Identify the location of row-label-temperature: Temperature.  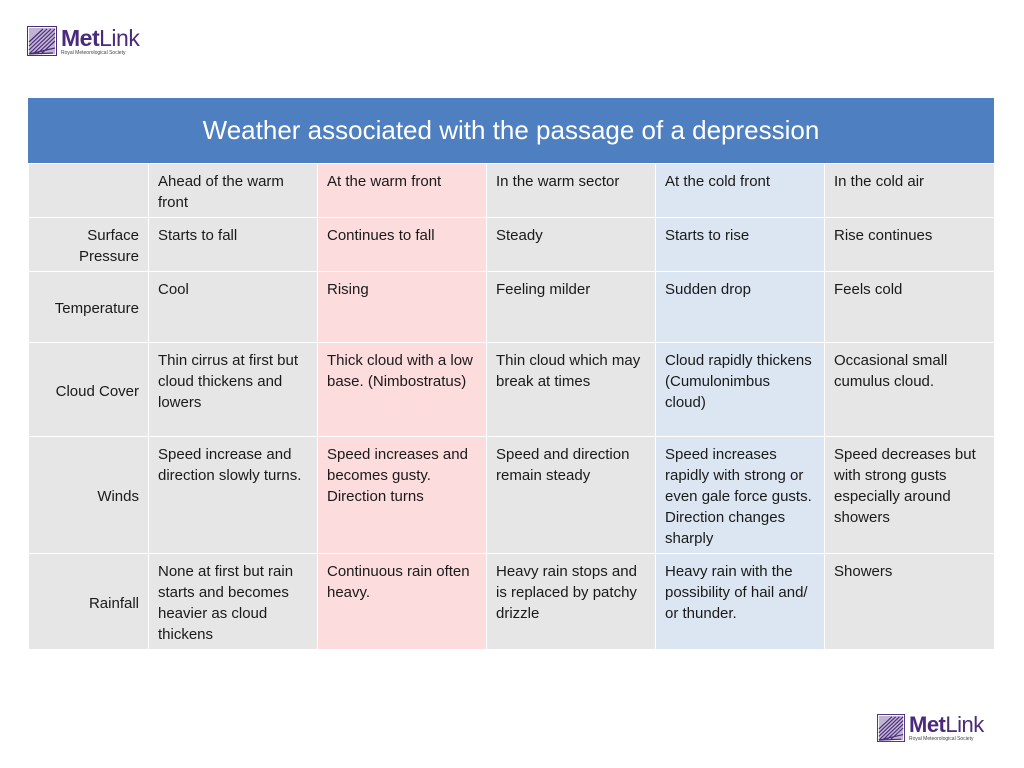
(88, 307).